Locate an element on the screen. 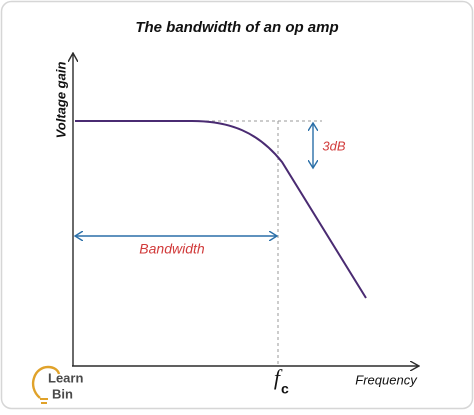  cutoff-symbol: f is located at coordinates (278, 377).